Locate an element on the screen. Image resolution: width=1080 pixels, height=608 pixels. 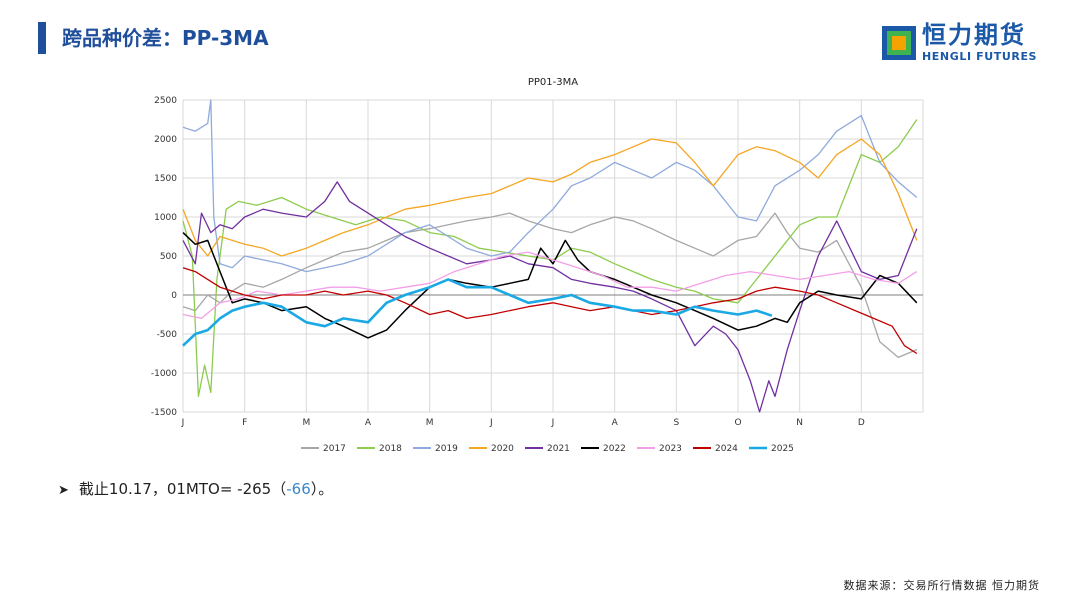
y-tick-label: -1000 is located at coordinates (164, 374).